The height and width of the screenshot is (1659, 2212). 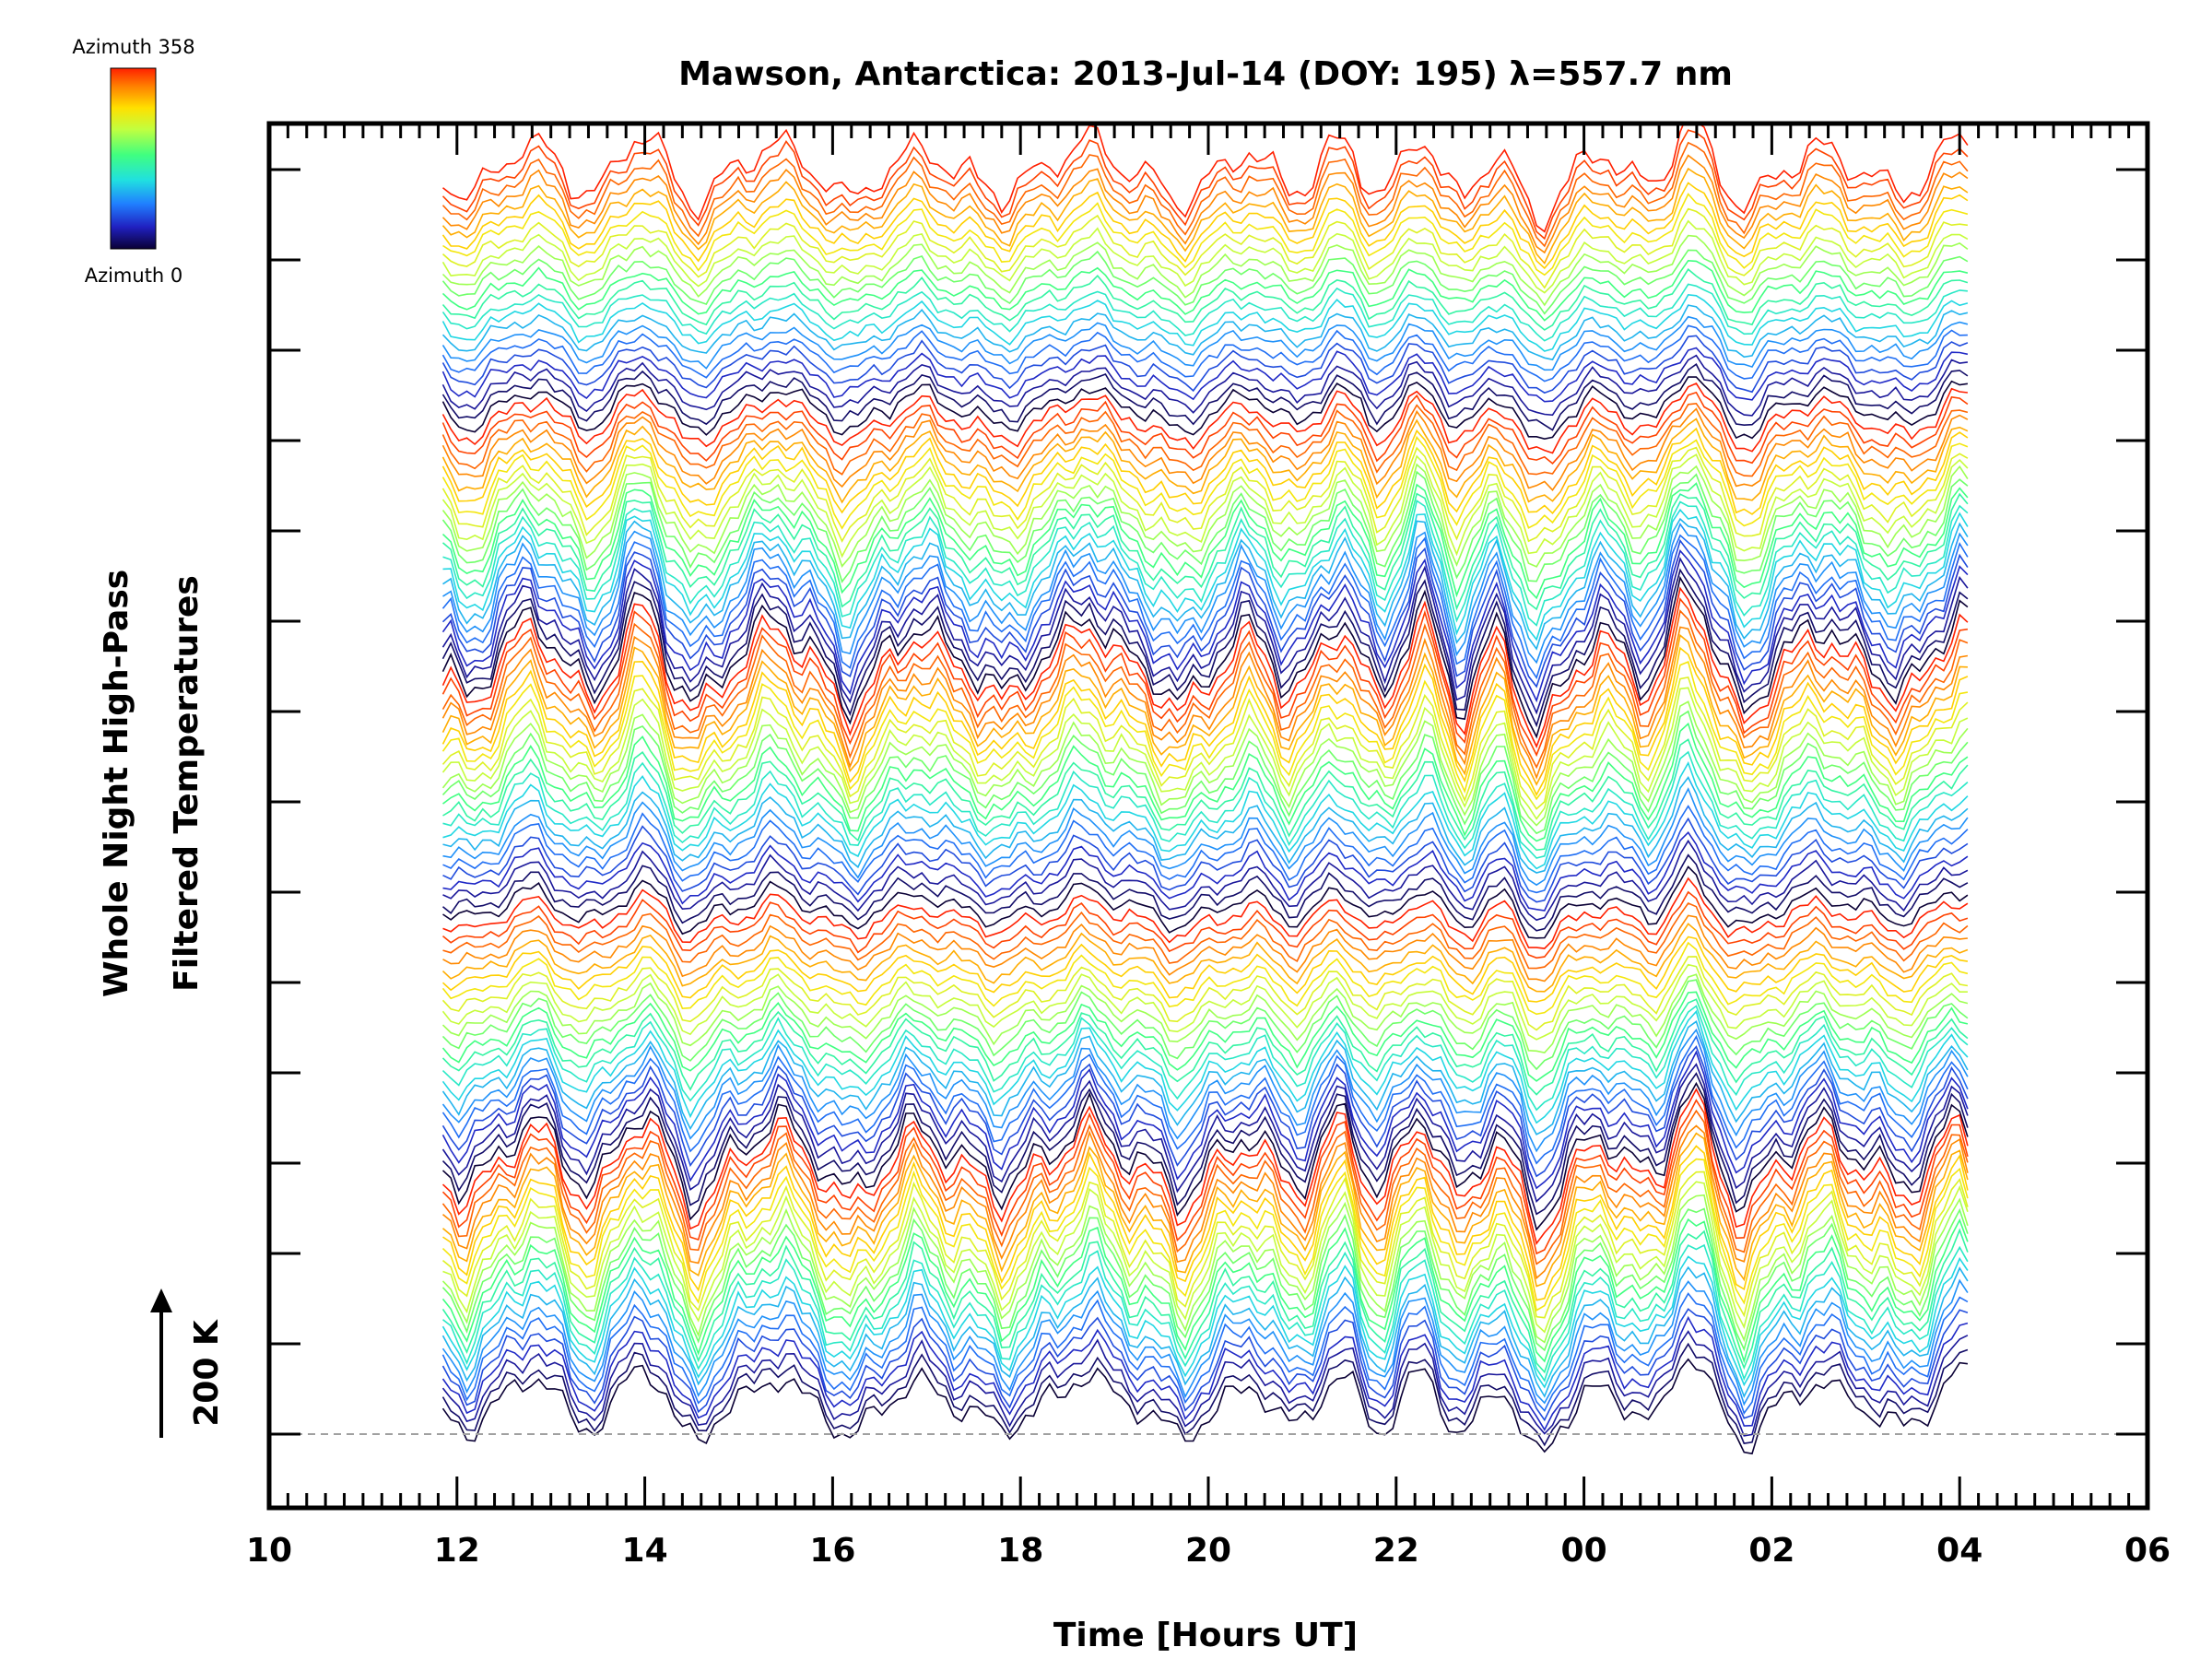 I want to click on x-tick-label: 14, so click(x=645, y=1551).